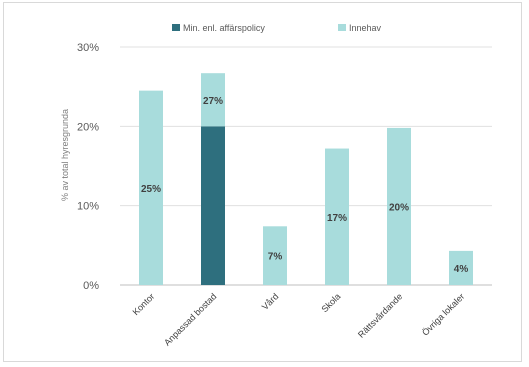 The width and height of the screenshot is (529, 367). I want to click on x-category-label: Övriga lokaler, so click(443, 314).